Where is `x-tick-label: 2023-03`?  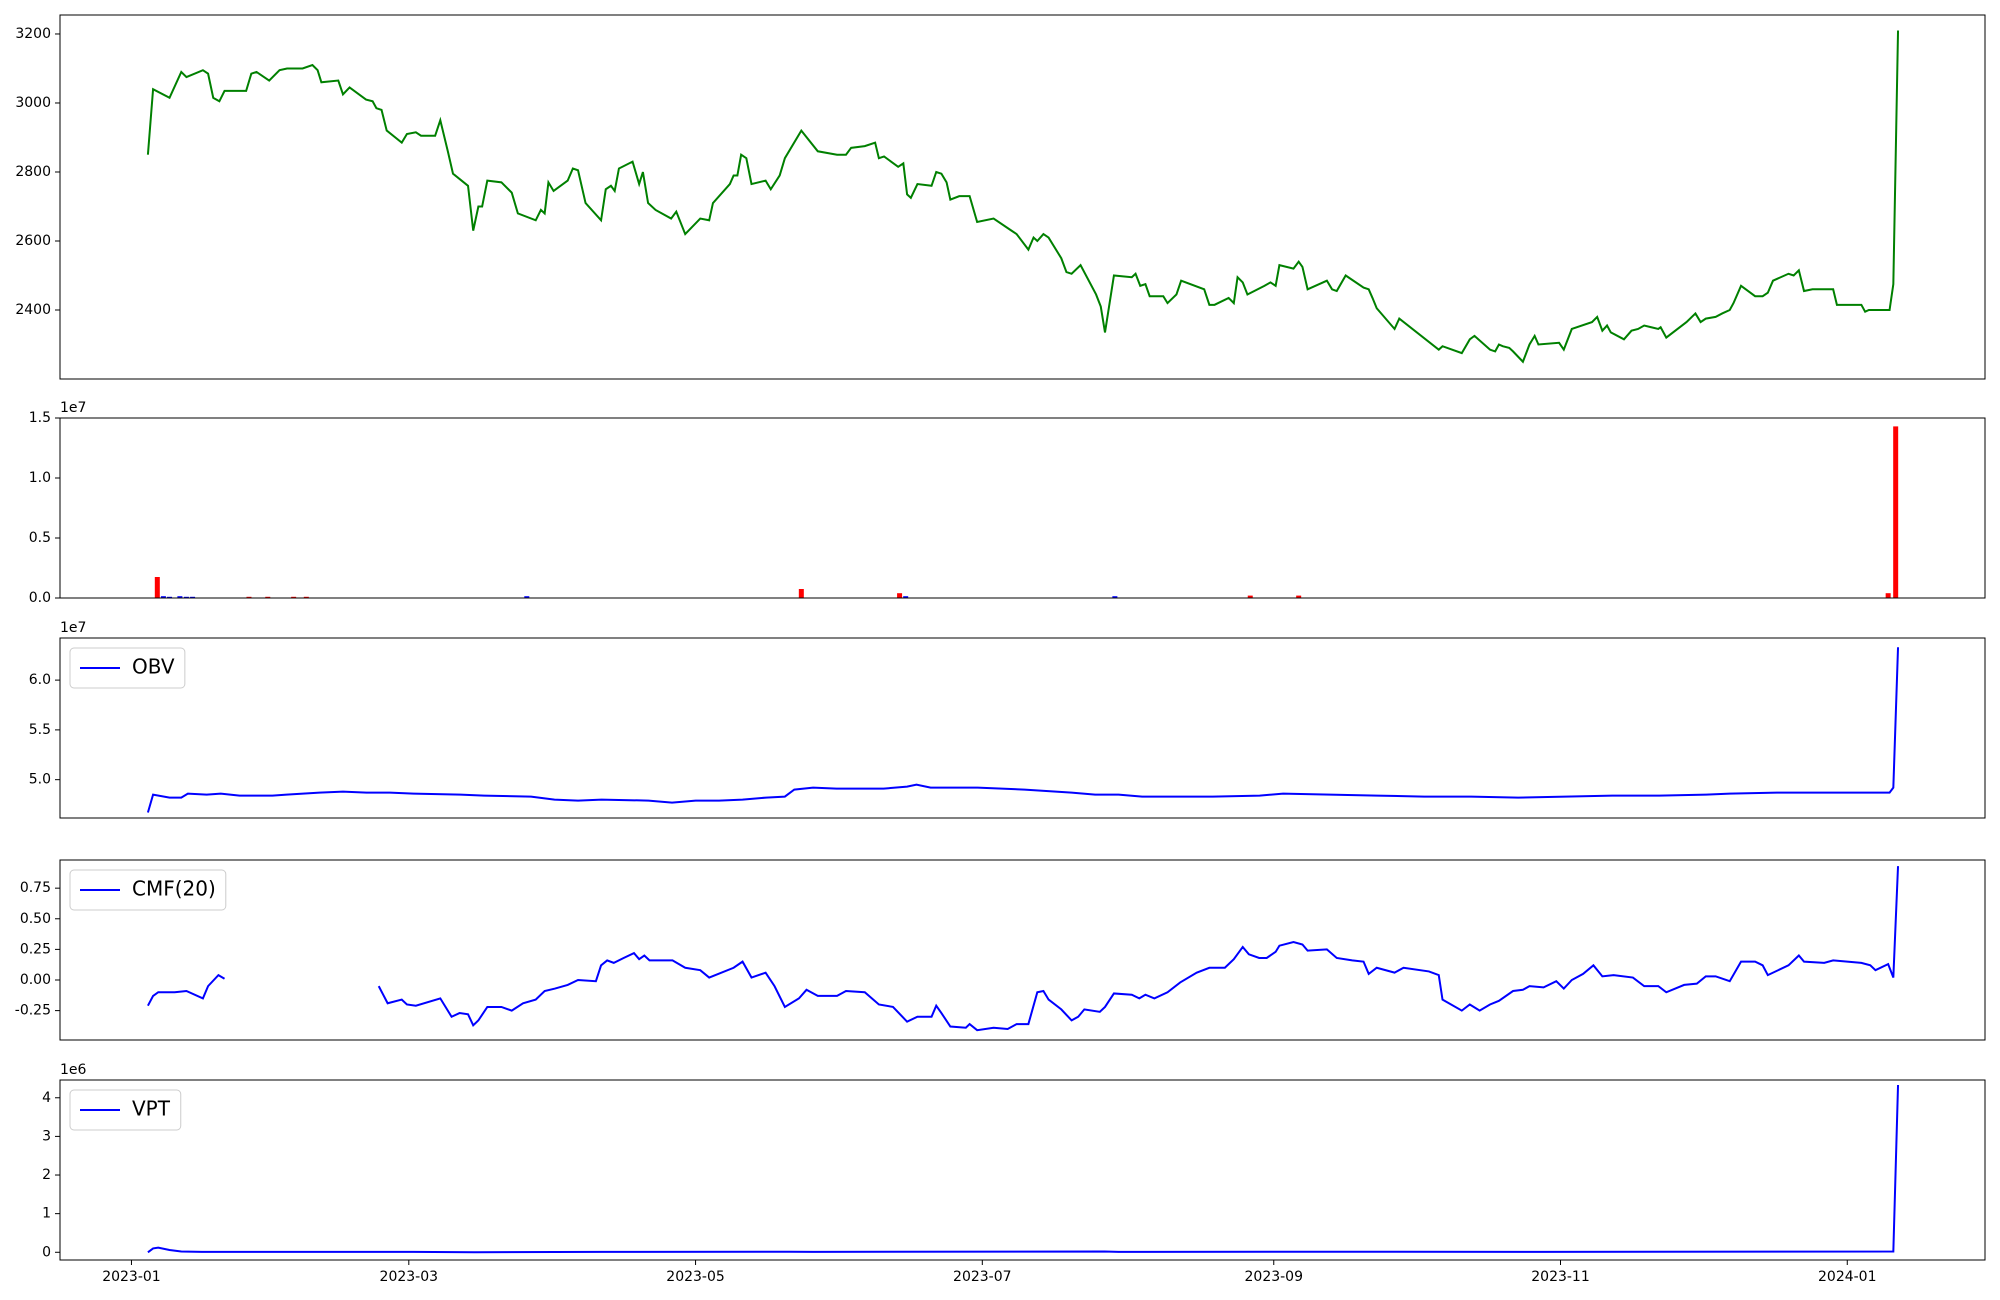 x-tick-label: 2023-03 is located at coordinates (409, 1277).